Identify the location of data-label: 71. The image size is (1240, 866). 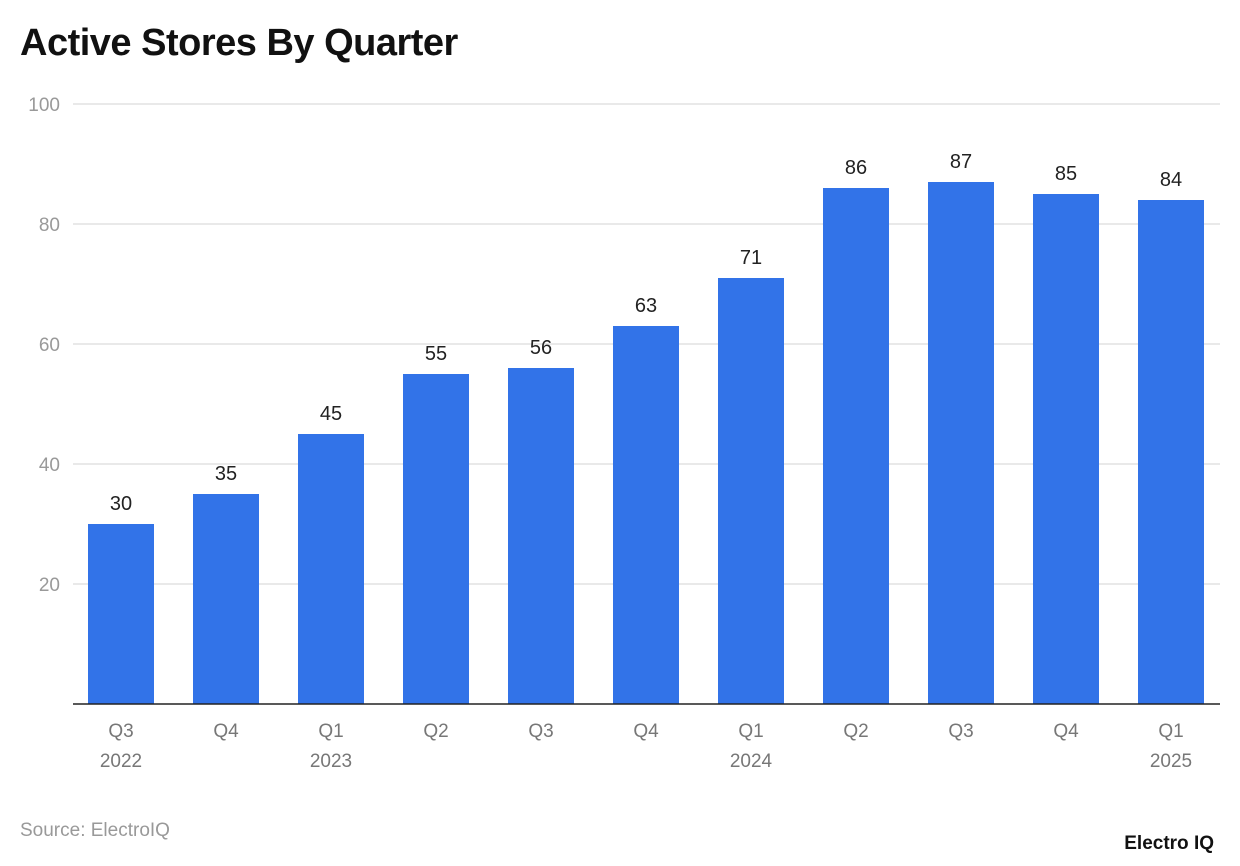
(751, 258).